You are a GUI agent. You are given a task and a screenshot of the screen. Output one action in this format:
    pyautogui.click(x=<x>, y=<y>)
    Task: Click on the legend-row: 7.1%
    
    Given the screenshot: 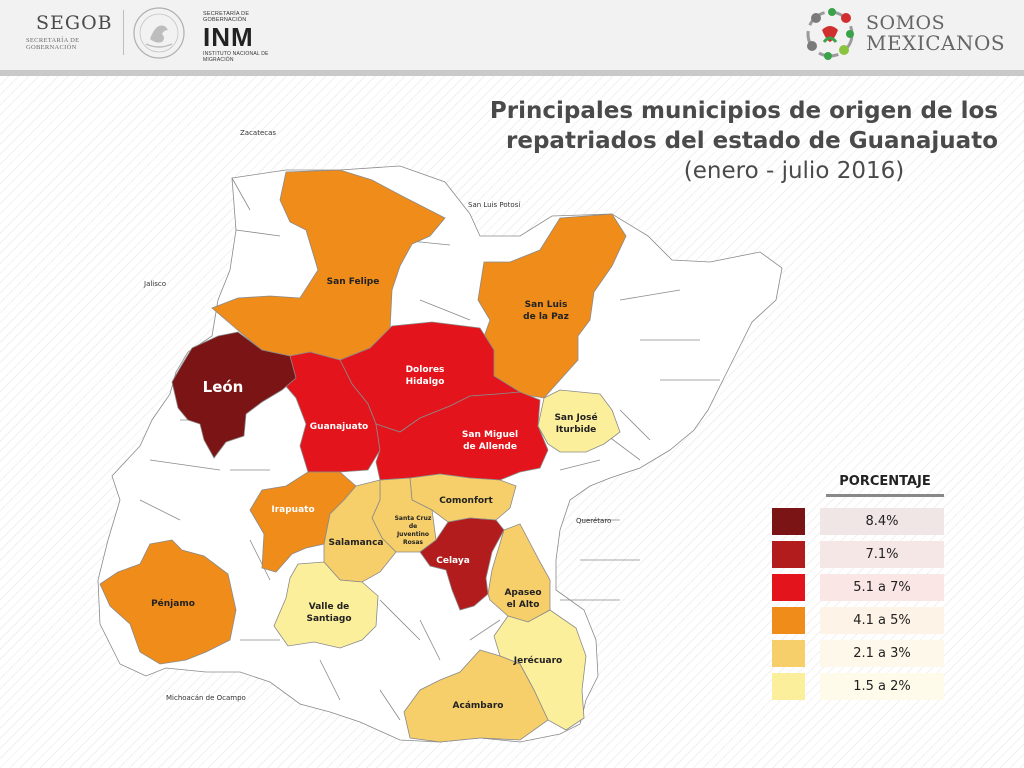 What is the action you would take?
    pyautogui.click(x=858, y=554)
    